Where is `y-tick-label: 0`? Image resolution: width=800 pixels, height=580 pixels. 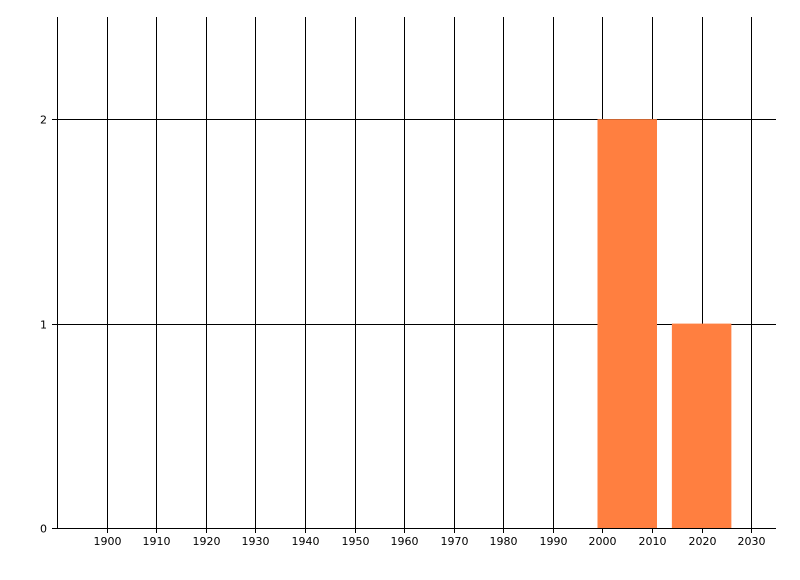 y-tick-label: 0 is located at coordinates (43, 529).